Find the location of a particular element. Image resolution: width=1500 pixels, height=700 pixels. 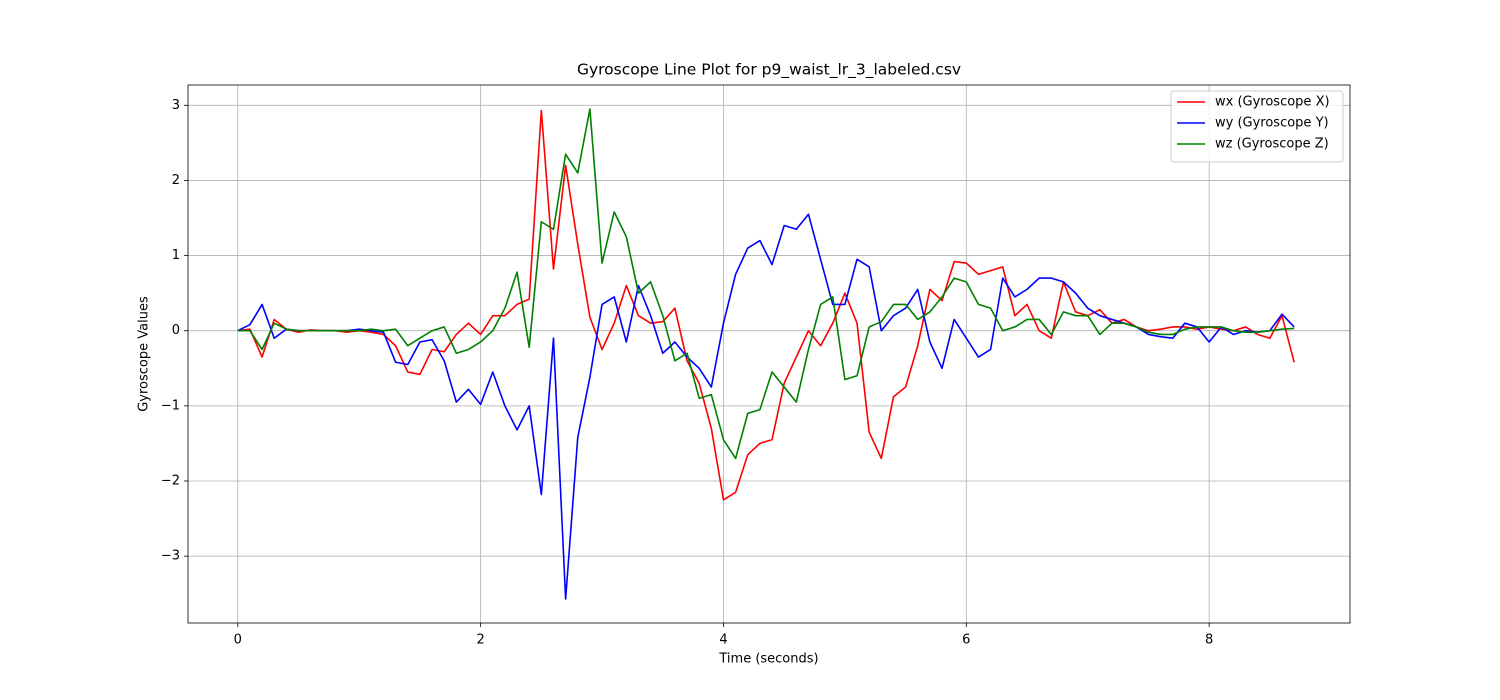

y-tick-label: −1 is located at coordinates (170, 405).